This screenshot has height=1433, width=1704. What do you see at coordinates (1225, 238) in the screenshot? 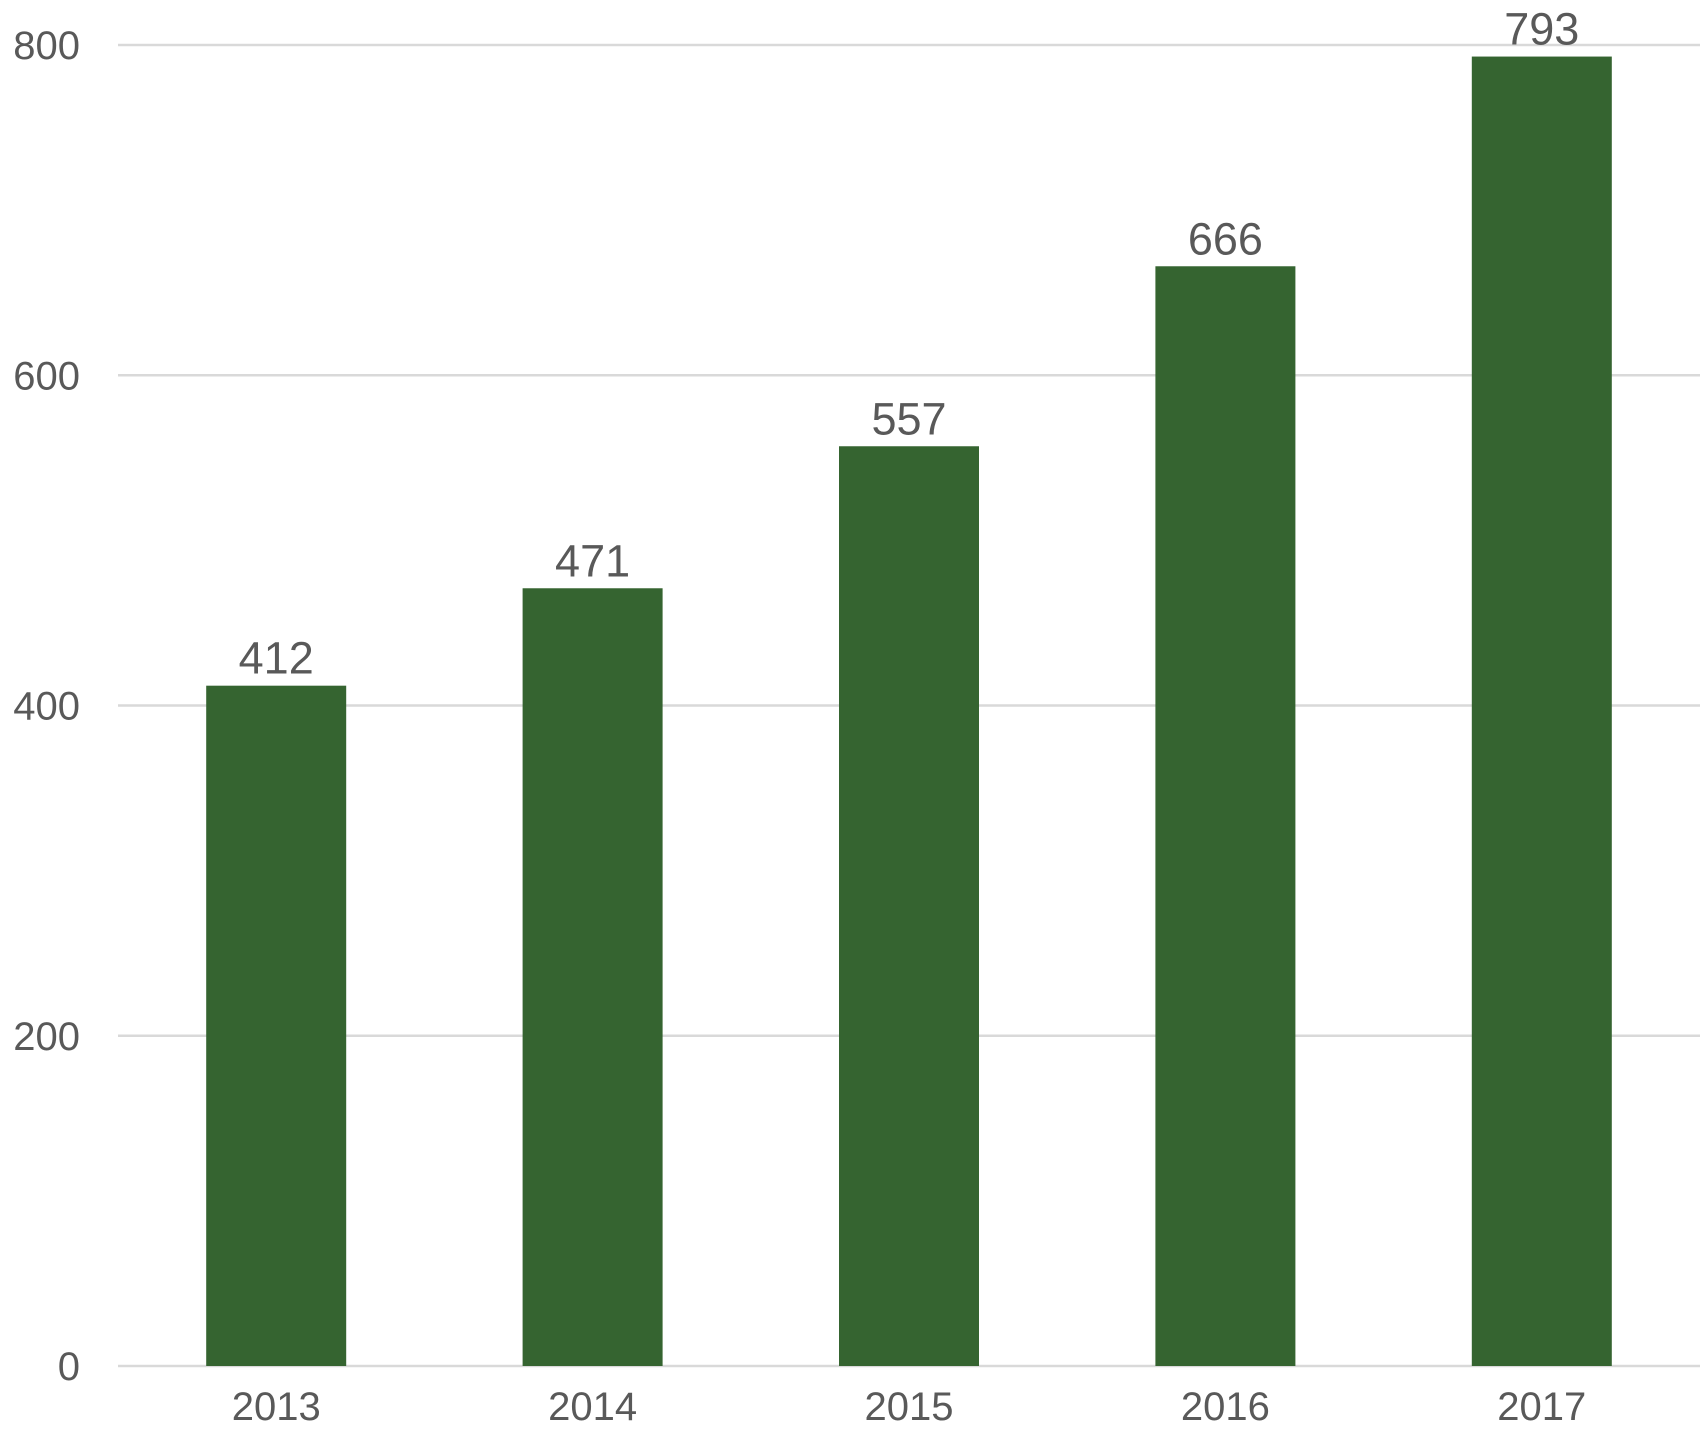
I see `data-label: 666` at bounding box center [1225, 238].